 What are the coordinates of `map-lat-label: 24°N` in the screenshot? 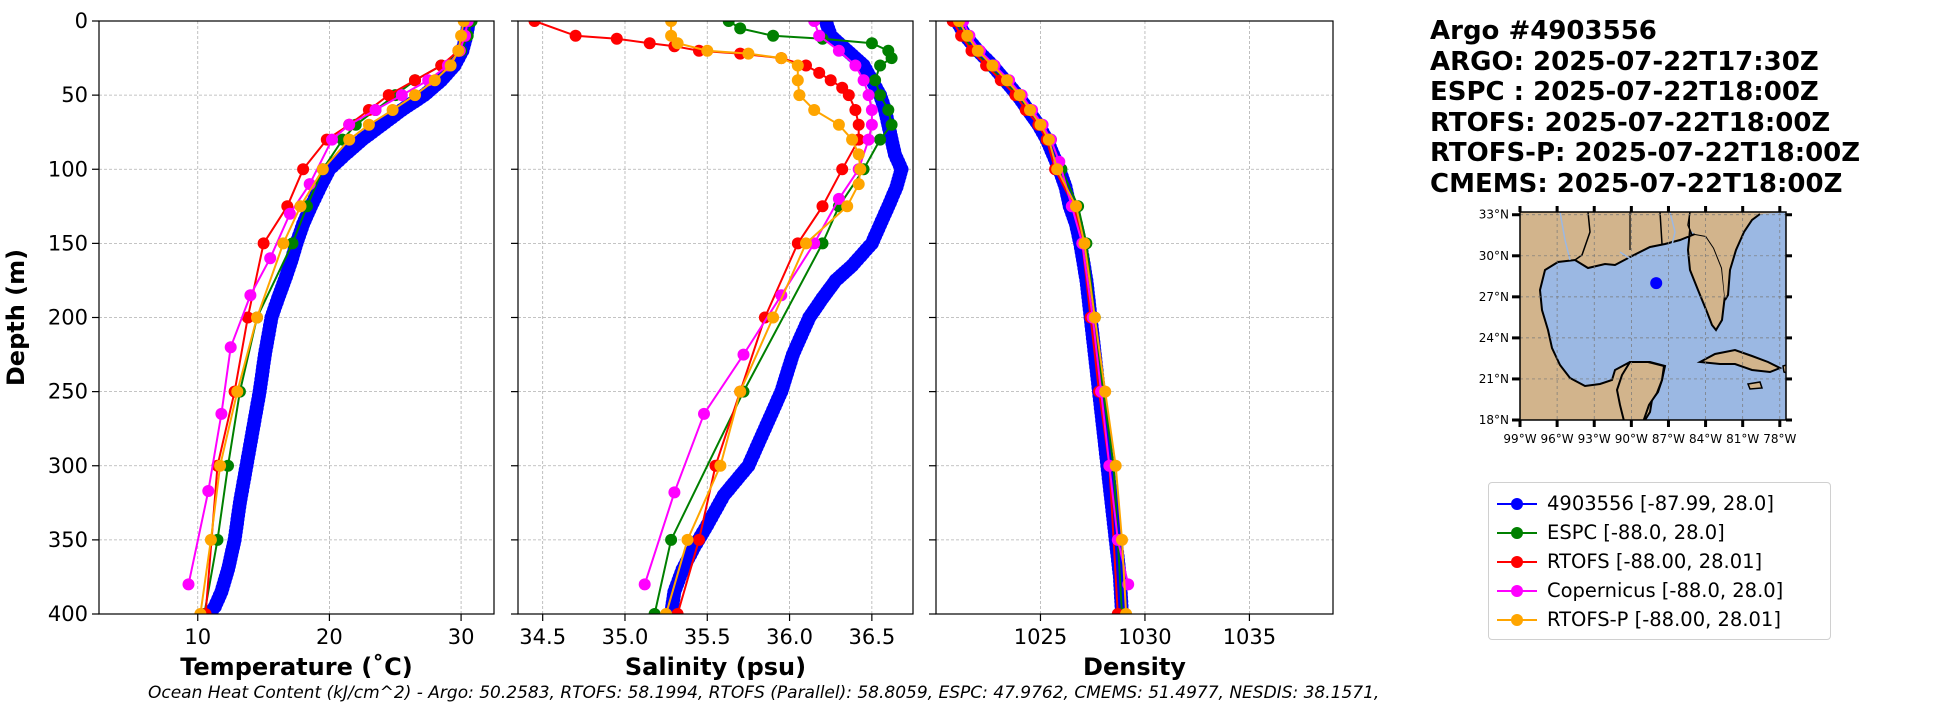 It's located at (1494, 338).